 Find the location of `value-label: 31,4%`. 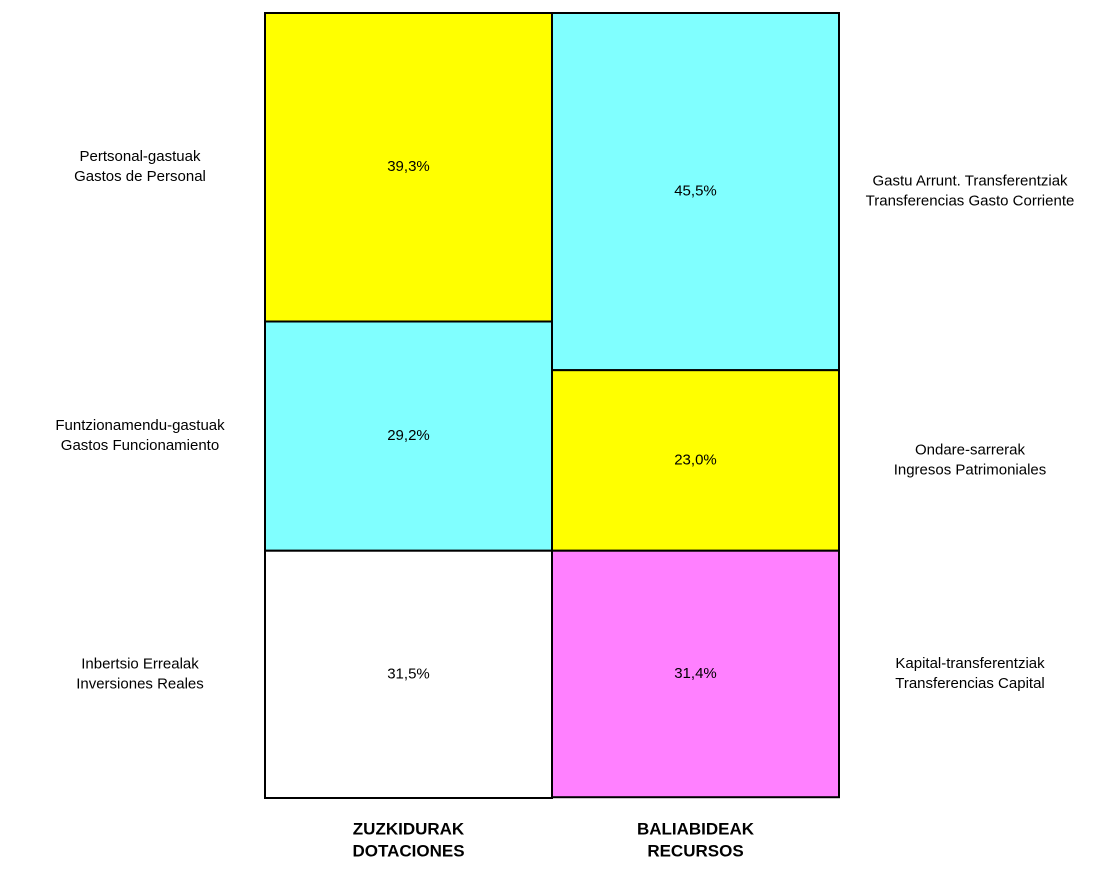

value-label: 31,4% is located at coordinates (695, 673).